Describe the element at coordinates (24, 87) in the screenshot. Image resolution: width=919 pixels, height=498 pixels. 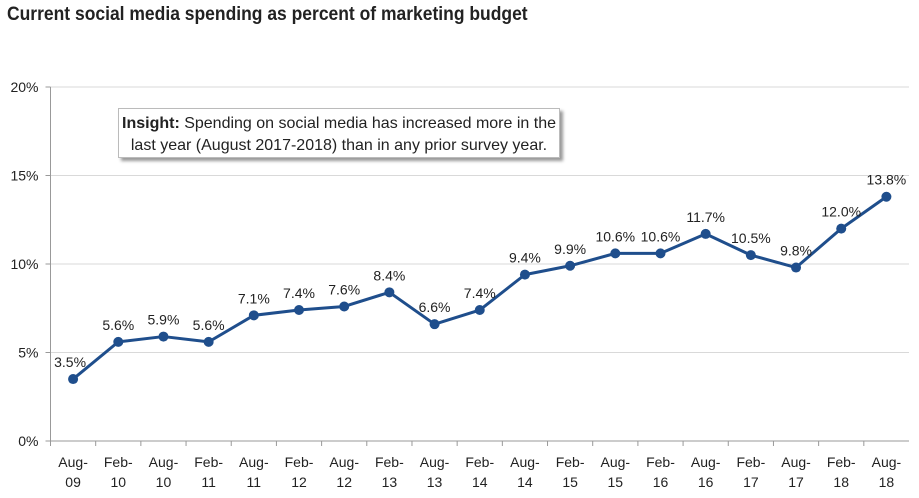
I see `y-tick-label: 20%` at that location.